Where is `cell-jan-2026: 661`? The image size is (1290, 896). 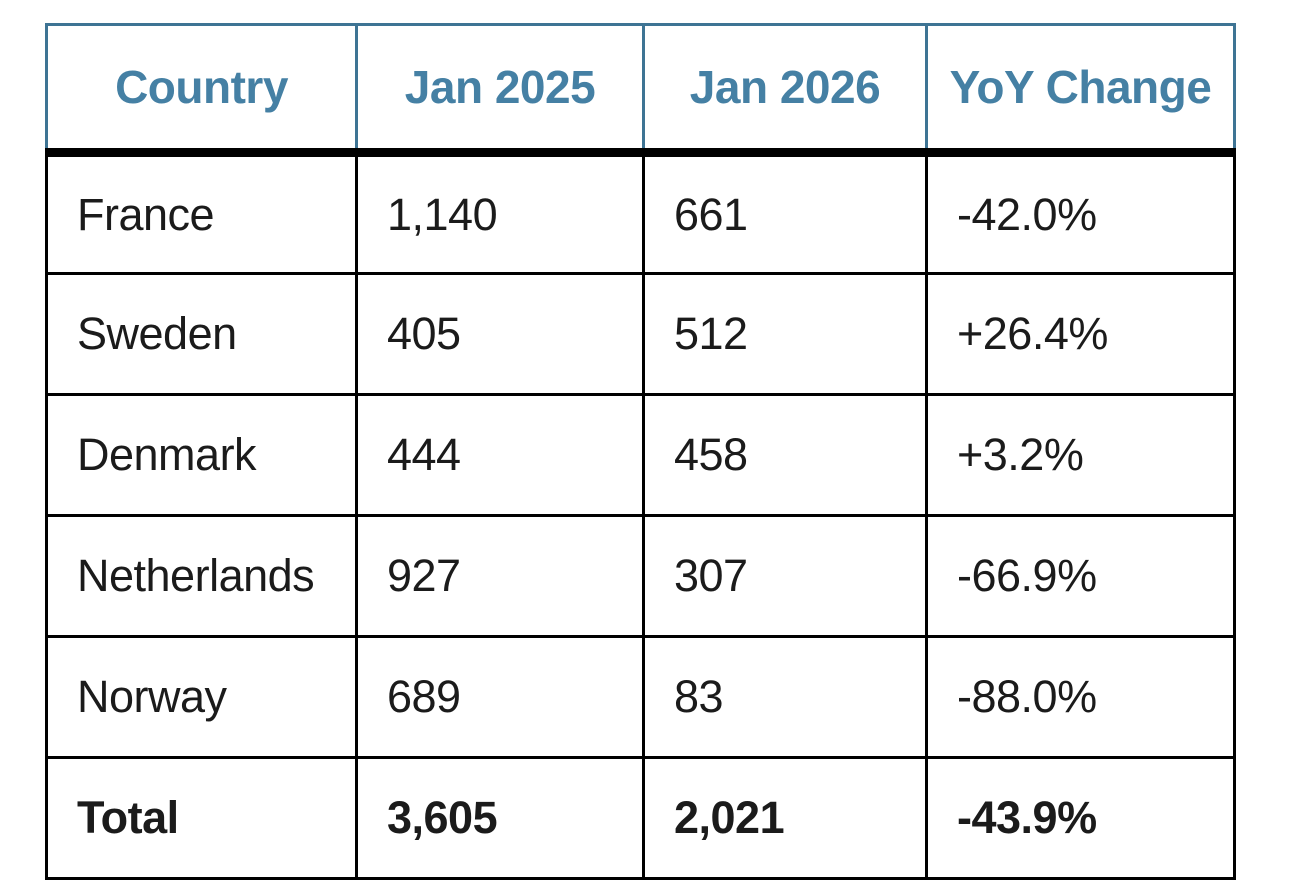 cell-jan-2026: 661 is located at coordinates (785, 213).